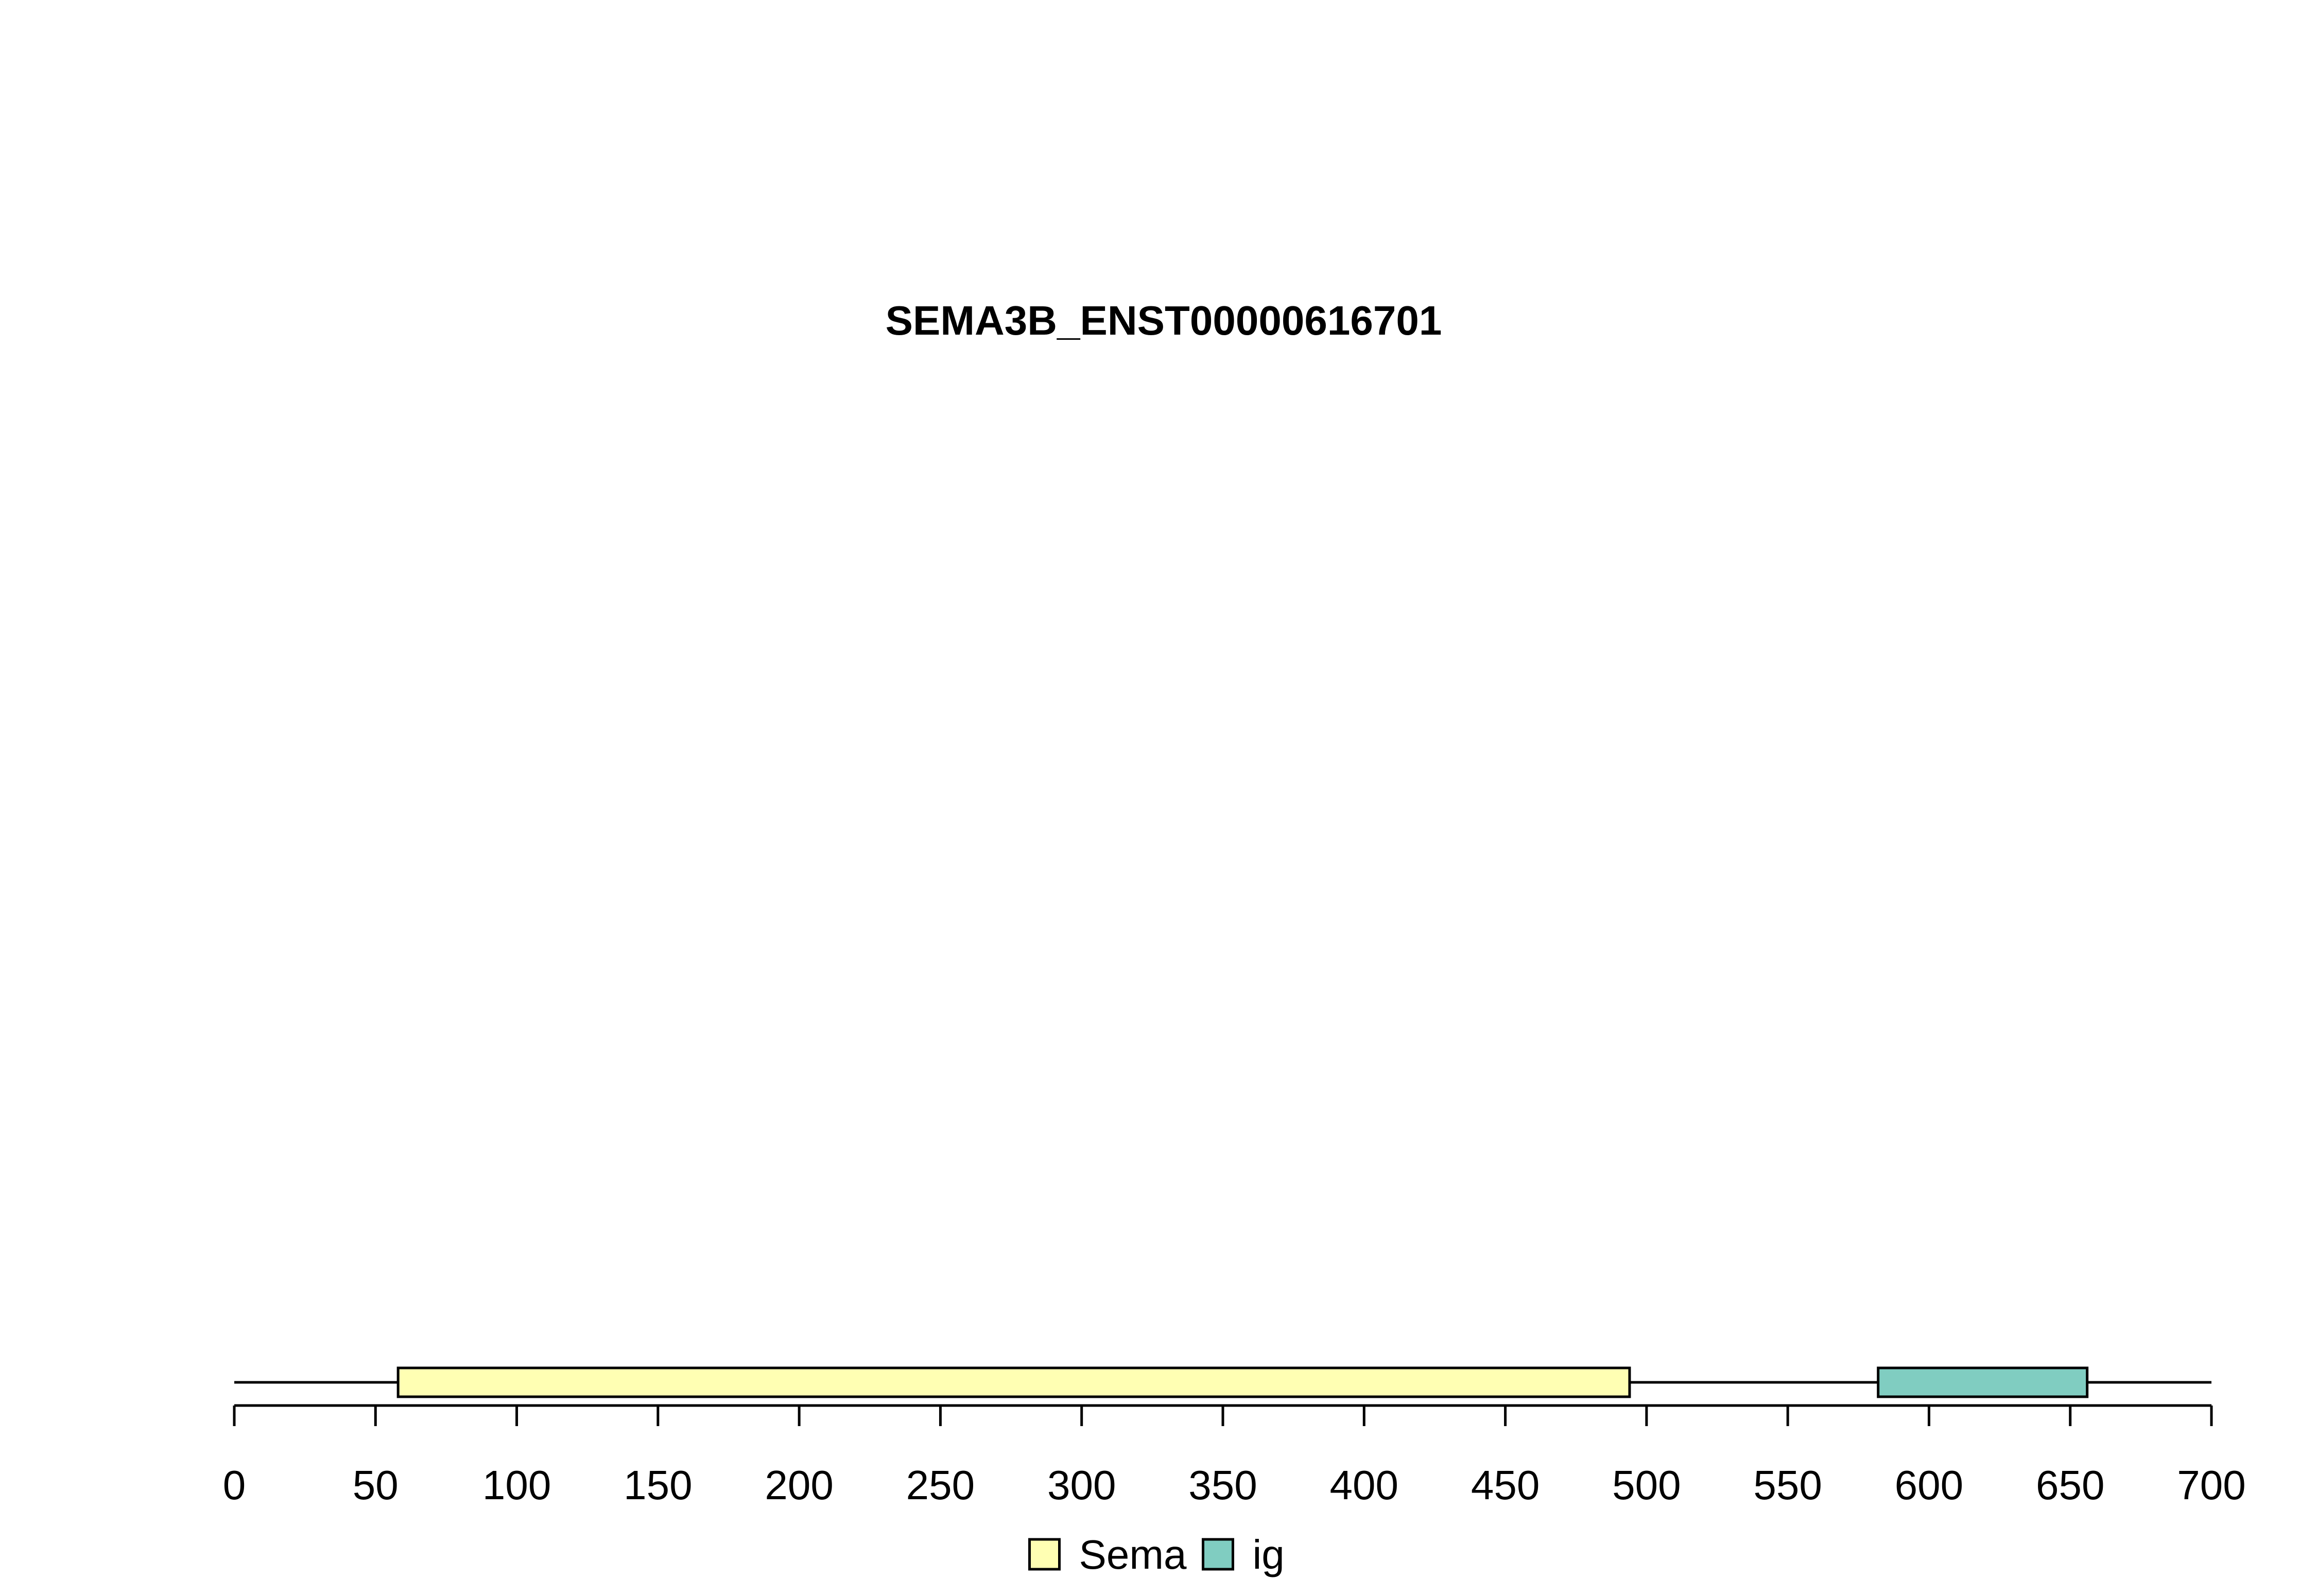  I want to click on domain-ig-box, so click(1983, 1382).